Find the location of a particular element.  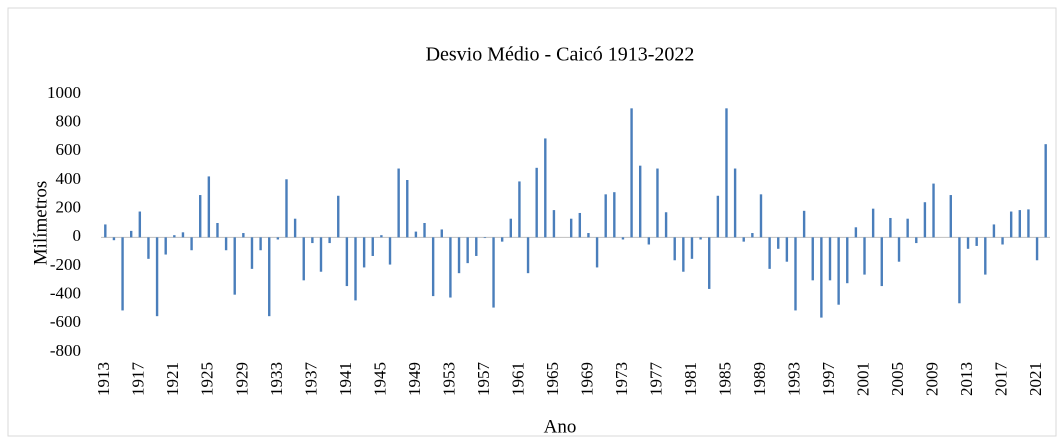

y-tick-label: -600 is located at coordinates (65, 321).